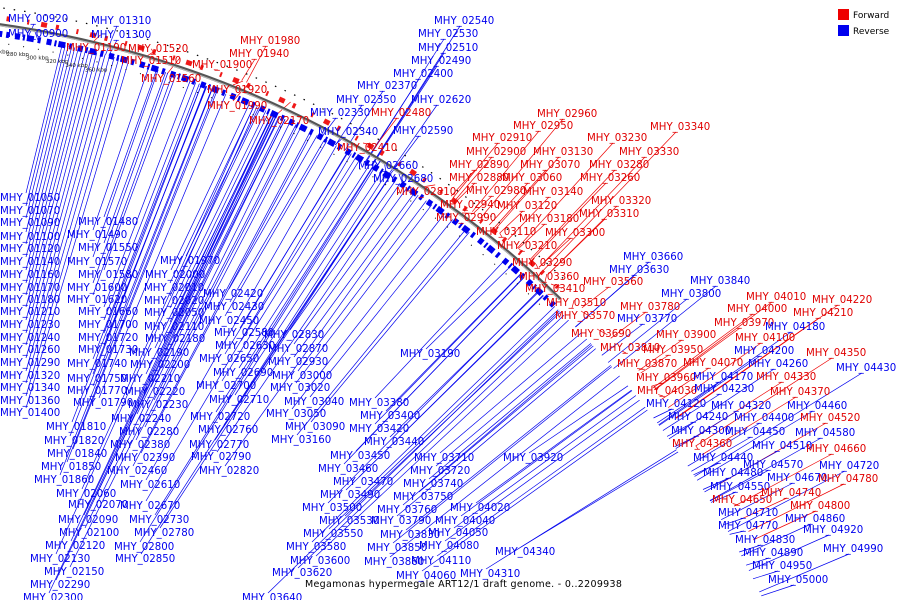 The image size is (900, 600). Describe the element at coordinates (585, 316) in the screenshot. I see `gene-label-mhy-03570: MHY_03570` at that location.